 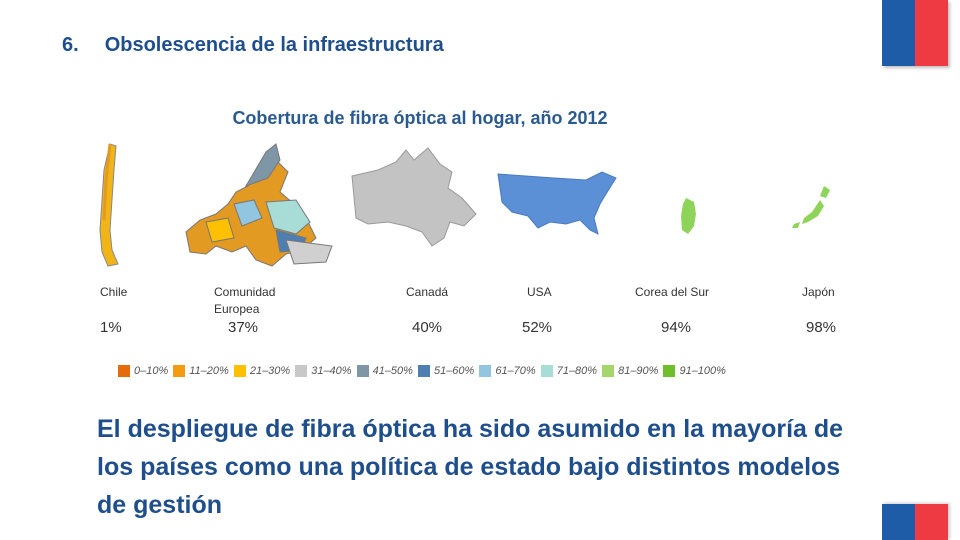 I want to click on legend-item: 81–90%, so click(x=630, y=371).